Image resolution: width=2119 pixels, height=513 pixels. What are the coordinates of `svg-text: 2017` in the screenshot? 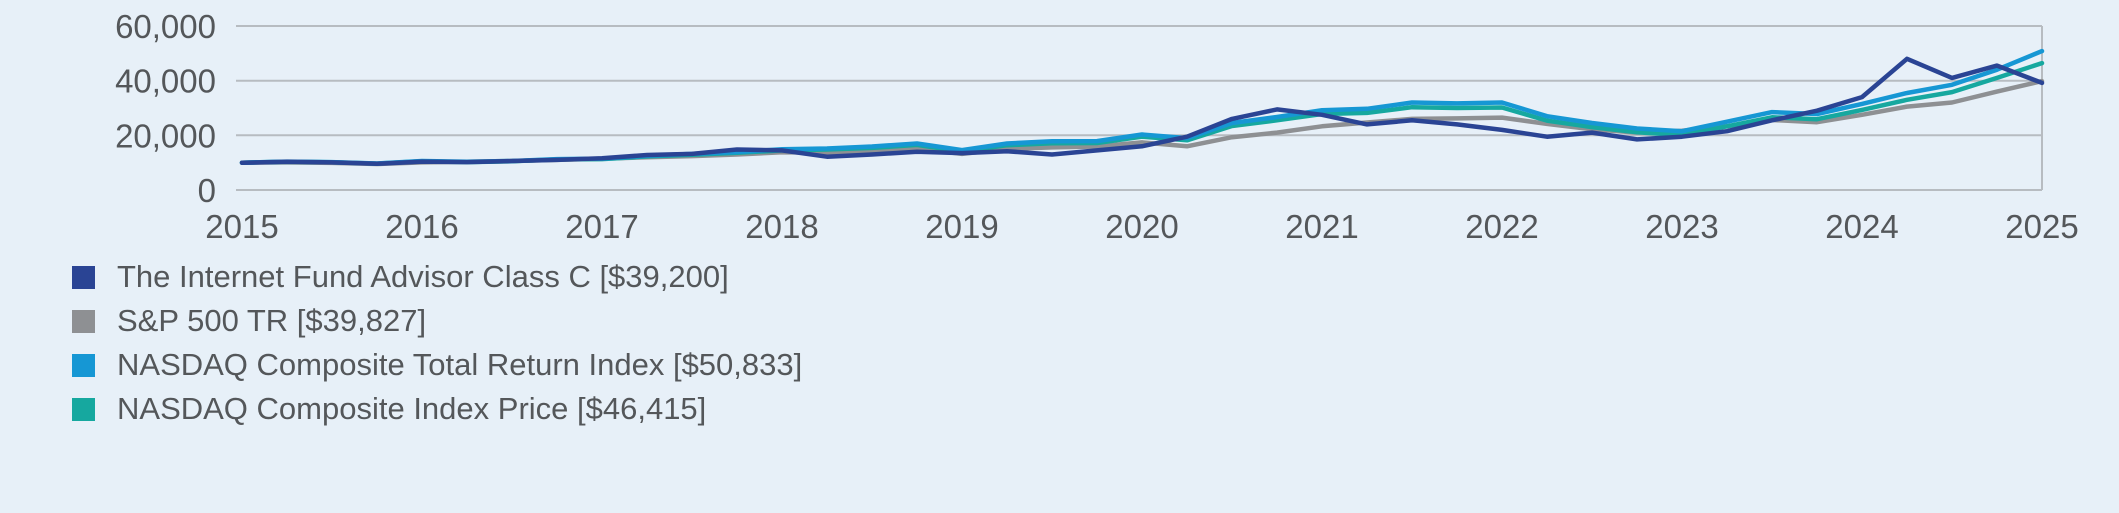 It's located at (601, 226).